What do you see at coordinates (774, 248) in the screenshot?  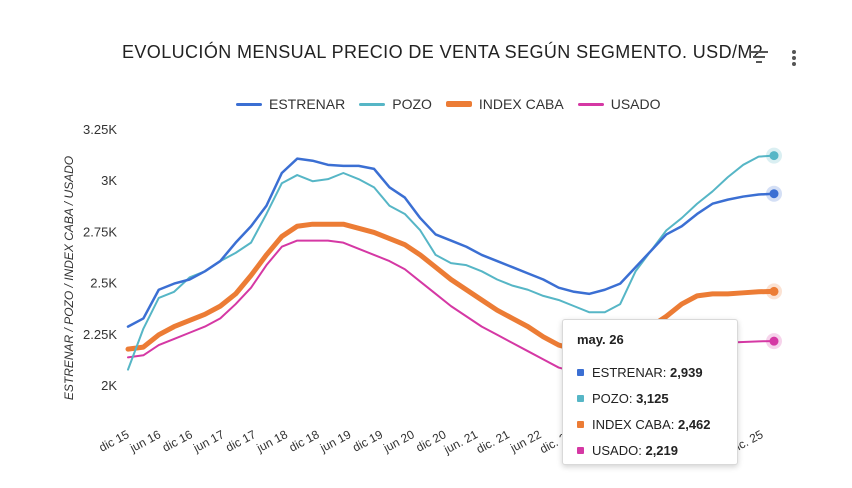 I see `marker-layer` at bounding box center [774, 248].